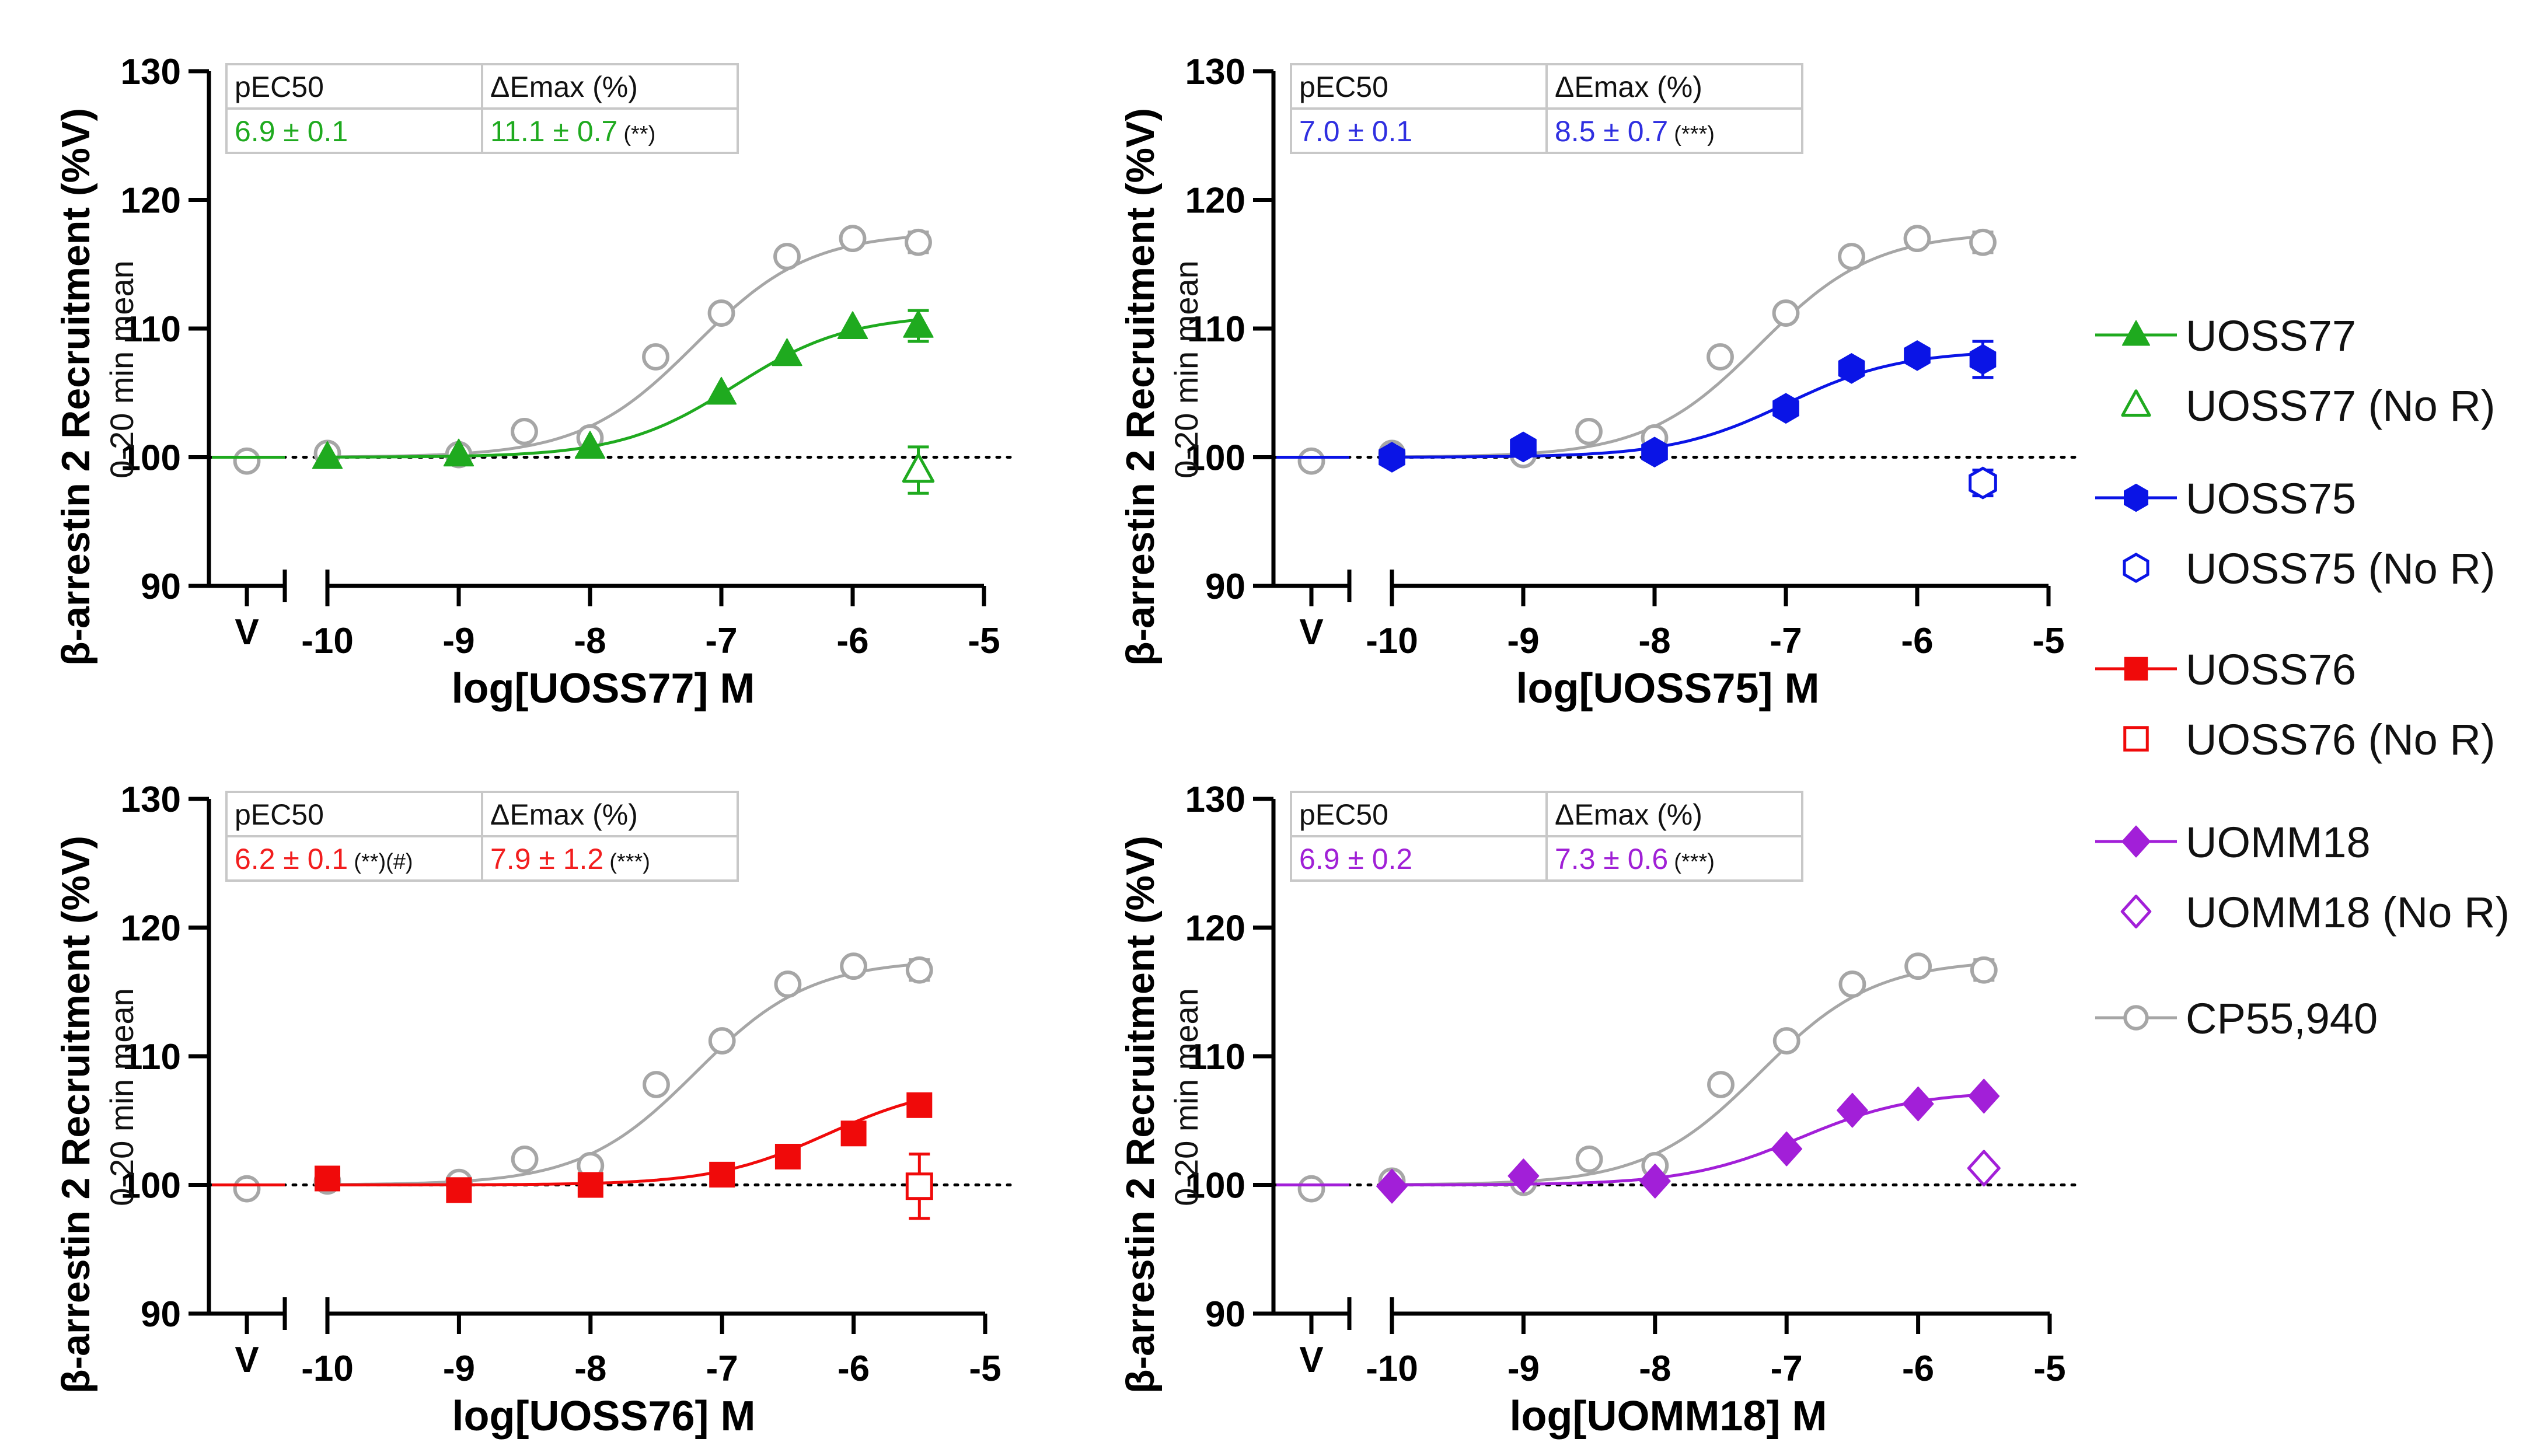  I want to click on stats-pec50-number: 6.9 ± 0.2, so click(1356, 859).